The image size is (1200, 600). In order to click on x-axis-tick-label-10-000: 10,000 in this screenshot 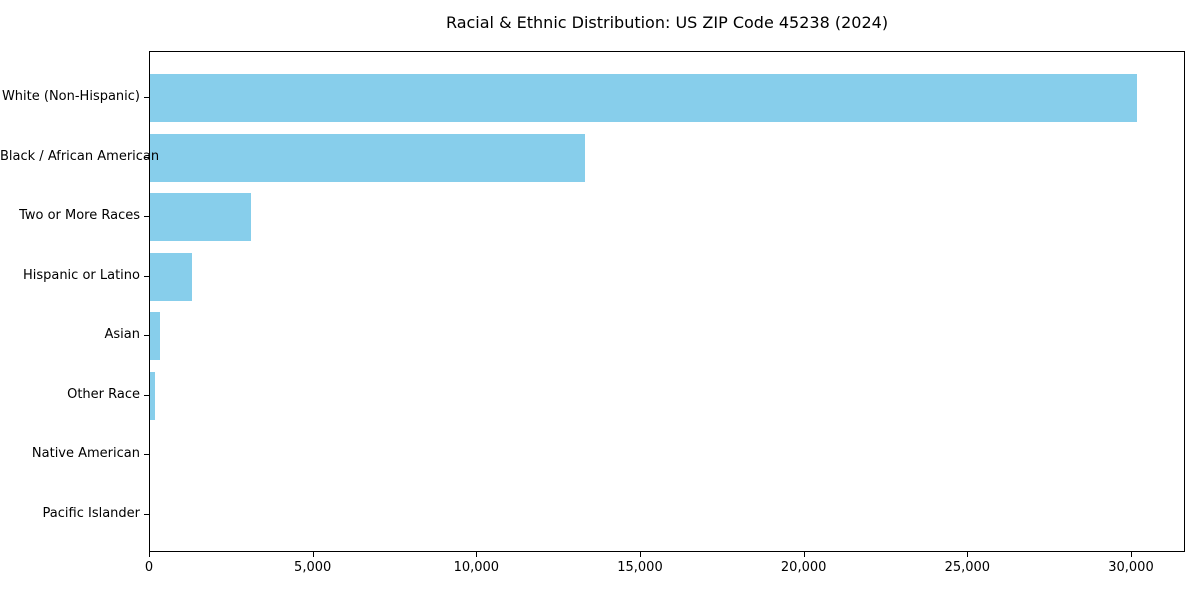, I will do `click(476, 567)`.